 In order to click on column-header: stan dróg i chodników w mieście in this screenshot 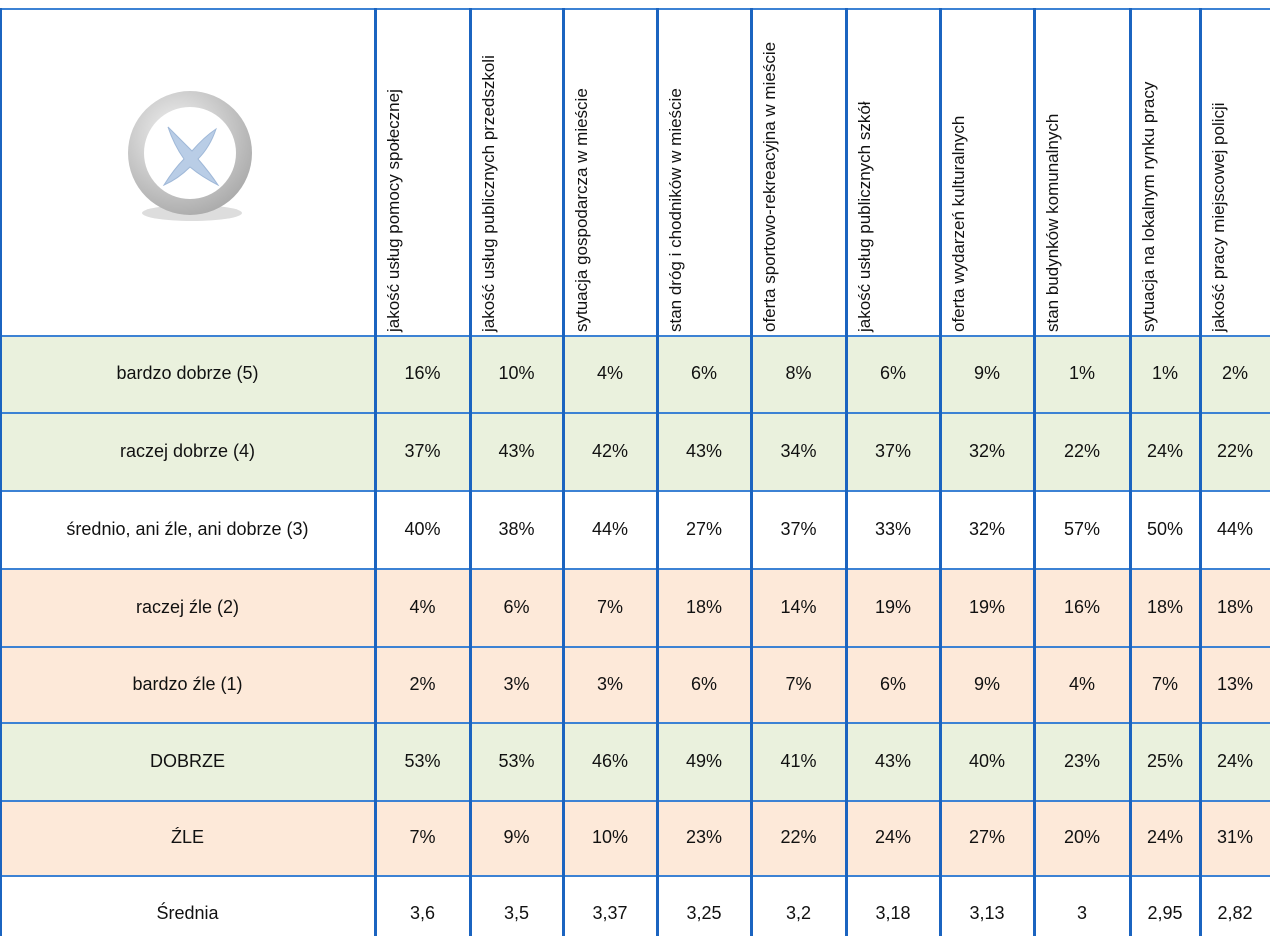, I will do `click(707, 170)`.